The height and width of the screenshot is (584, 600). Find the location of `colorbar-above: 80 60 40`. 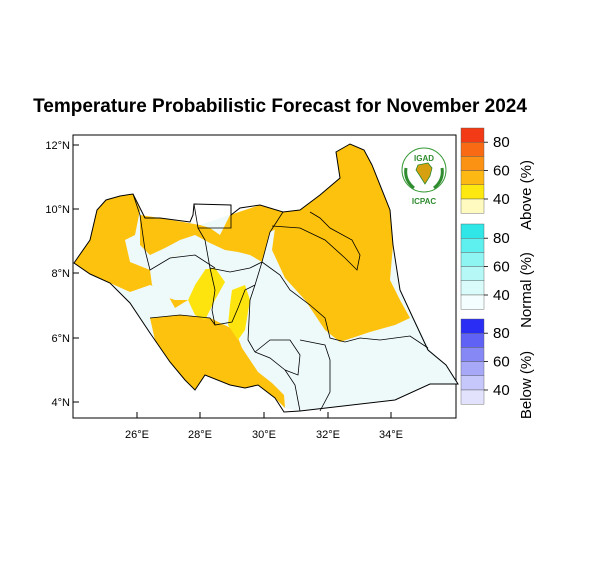

colorbar-above: 80 60 40 is located at coordinates (485, 170).